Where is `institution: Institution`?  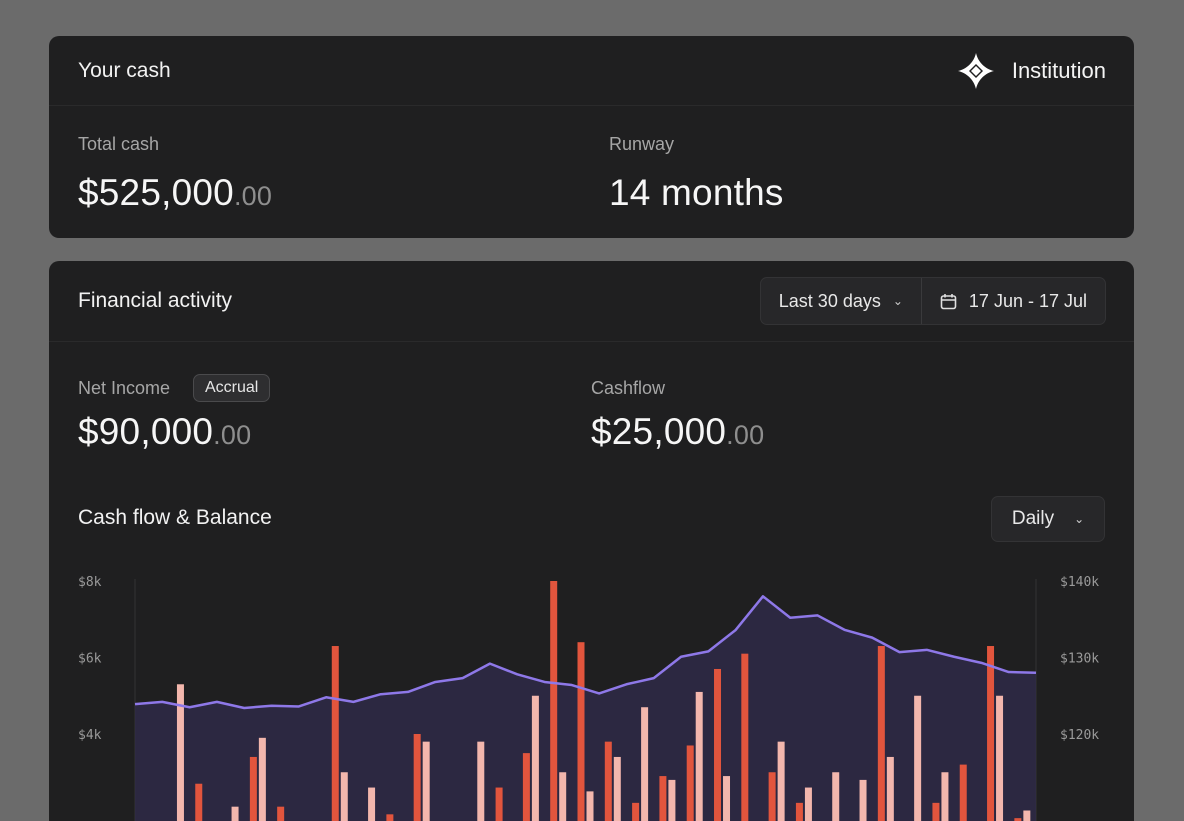
institution: Institution is located at coordinates (1032, 71).